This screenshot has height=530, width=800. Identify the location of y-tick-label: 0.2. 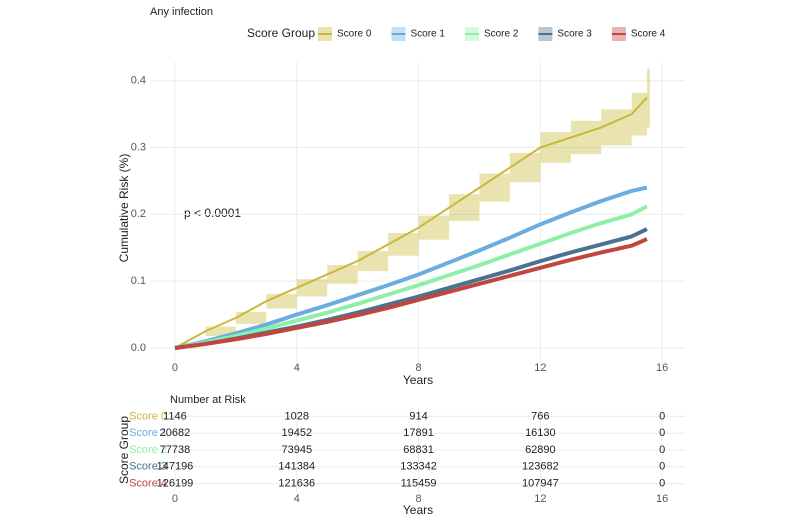
(138, 214).